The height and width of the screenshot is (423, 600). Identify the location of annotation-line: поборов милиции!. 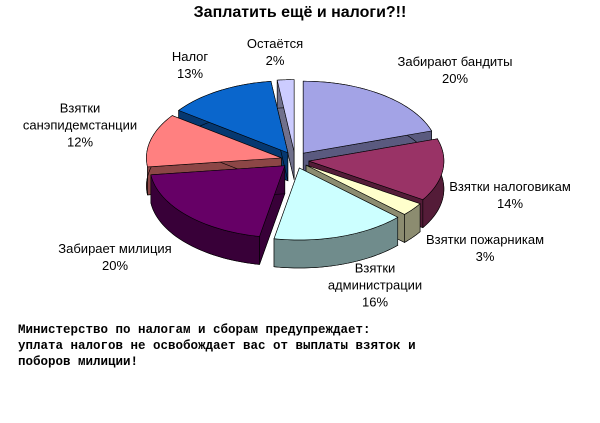
(78, 362).